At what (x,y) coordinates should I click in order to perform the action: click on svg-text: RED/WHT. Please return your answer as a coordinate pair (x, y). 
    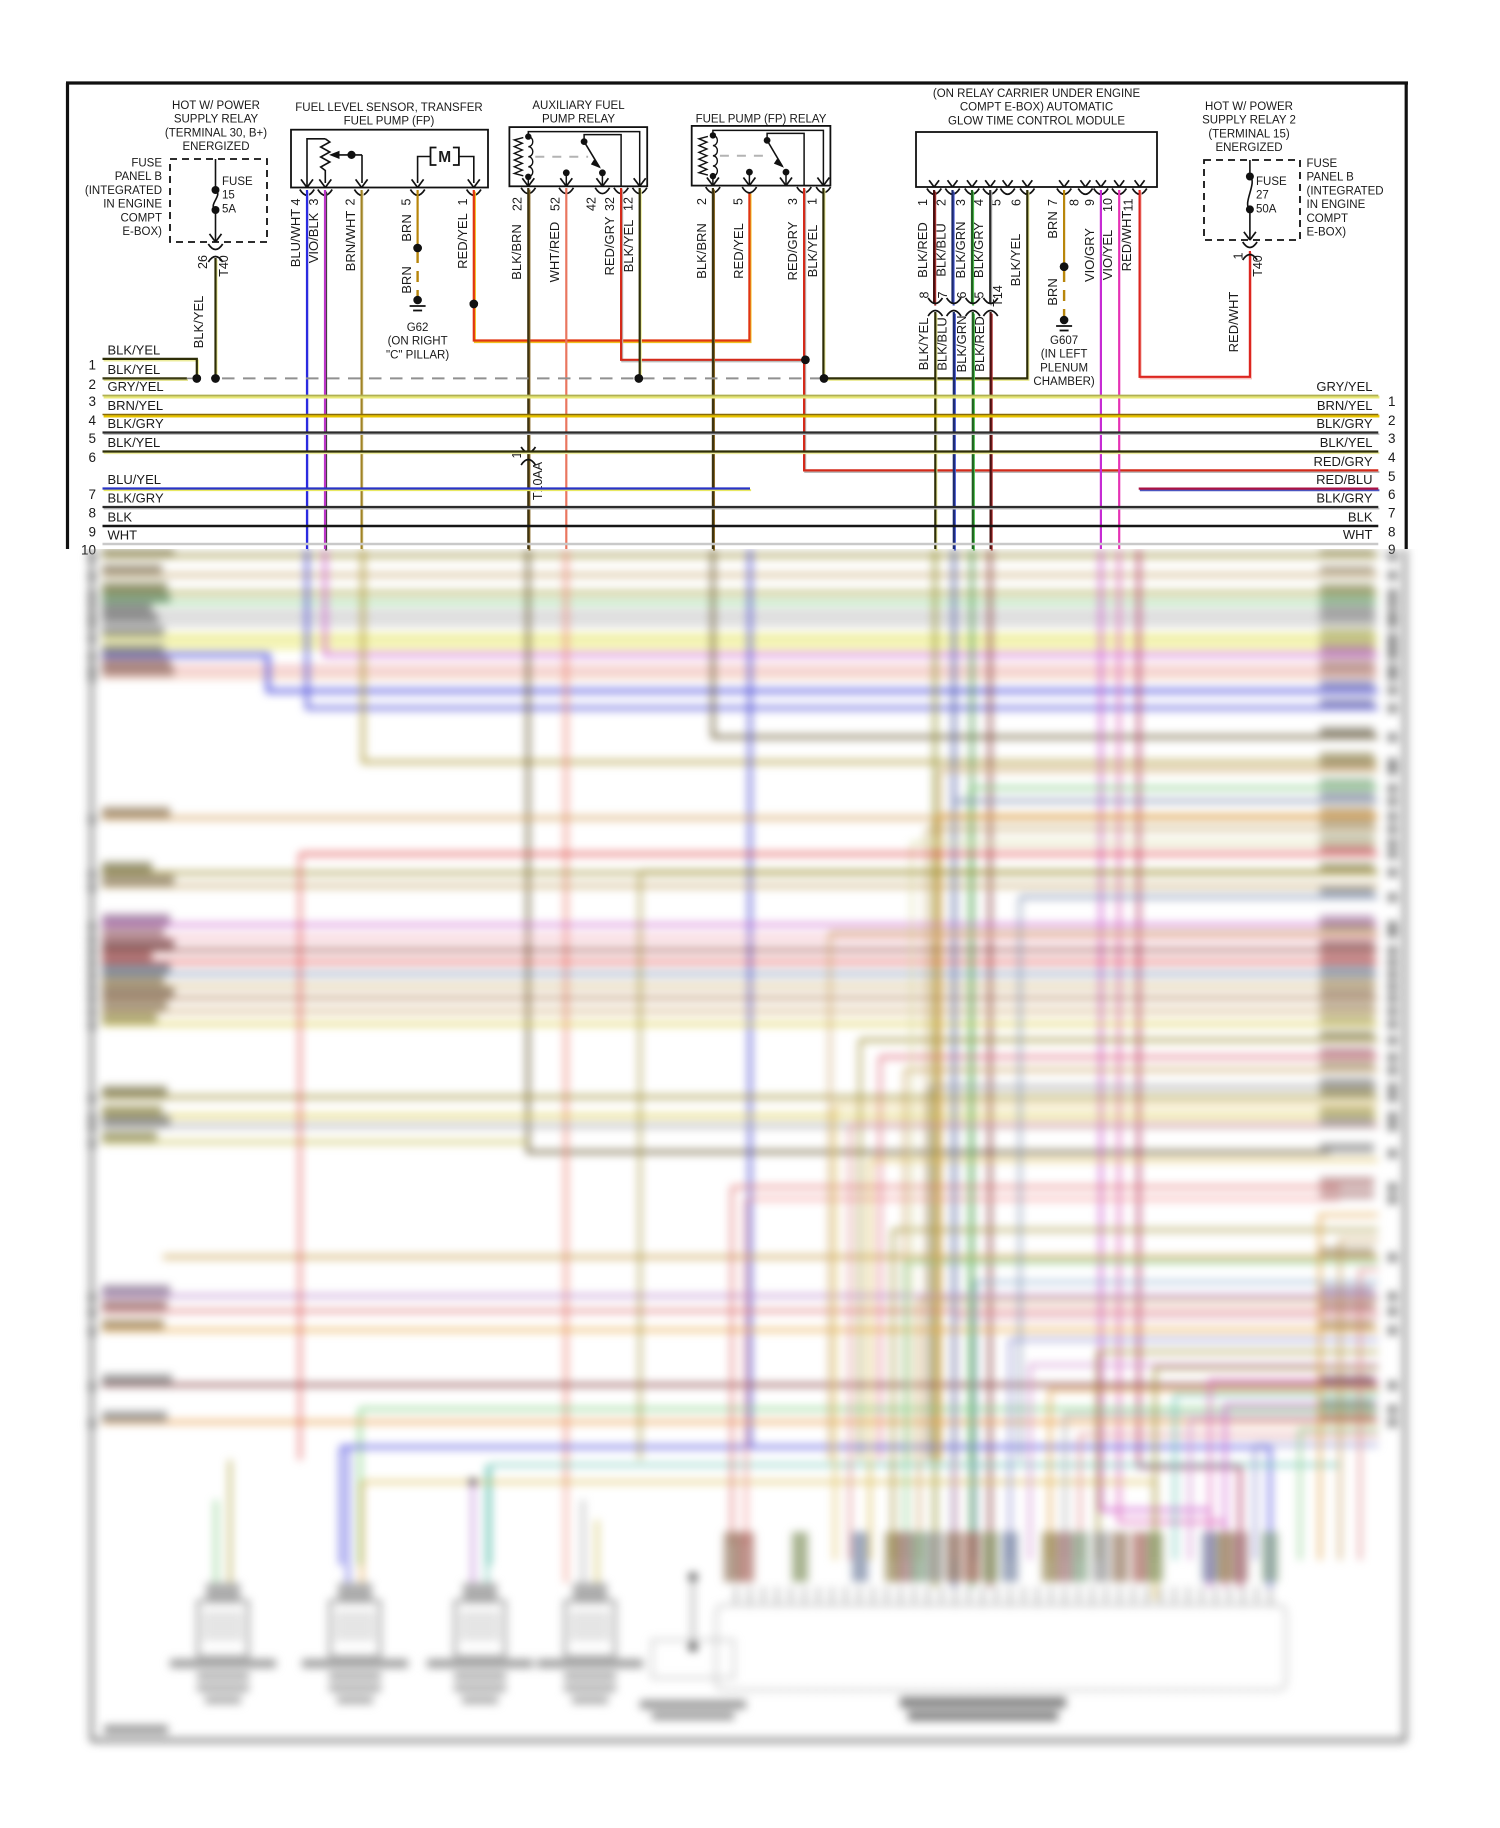
    Looking at the image, I should click on (1126, 241).